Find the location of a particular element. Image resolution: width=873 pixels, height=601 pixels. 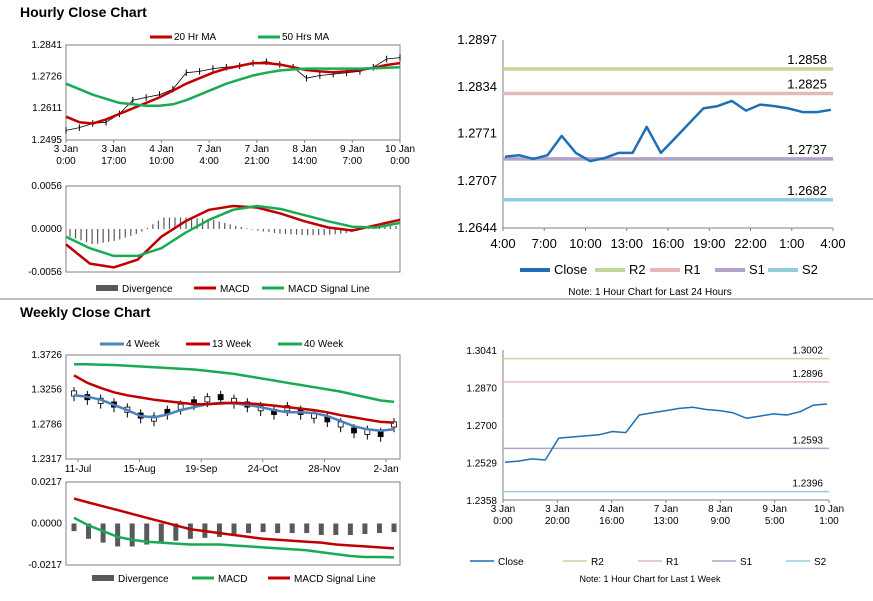

y-tick-label: 1.2707 is located at coordinates (477, 180).